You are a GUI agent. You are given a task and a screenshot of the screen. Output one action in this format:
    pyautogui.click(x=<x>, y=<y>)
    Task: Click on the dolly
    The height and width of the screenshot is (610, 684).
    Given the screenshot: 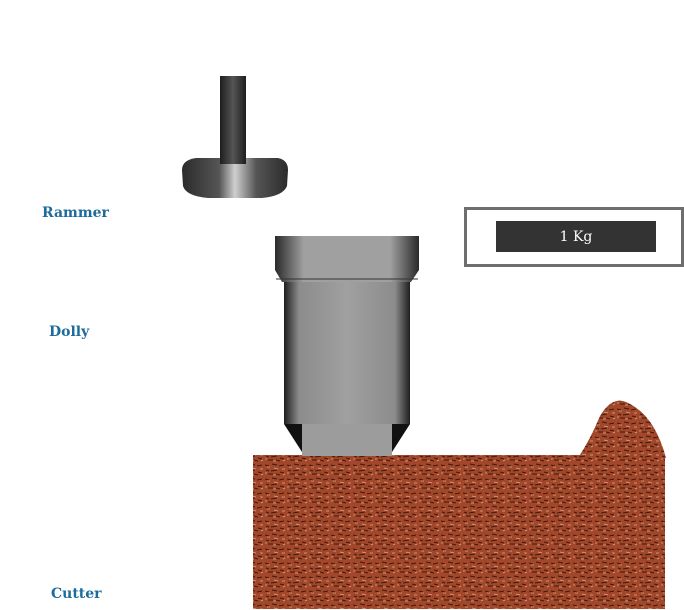 What is the action you would take?
    pyautogui.click(x=347, y=259)
    